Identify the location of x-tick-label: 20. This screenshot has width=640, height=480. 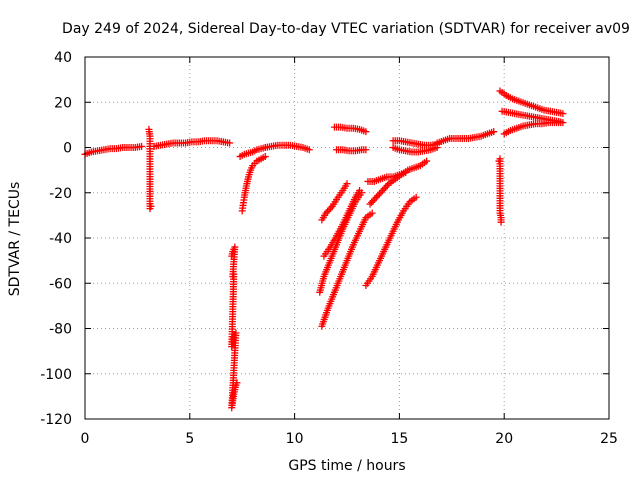
(504, 439).